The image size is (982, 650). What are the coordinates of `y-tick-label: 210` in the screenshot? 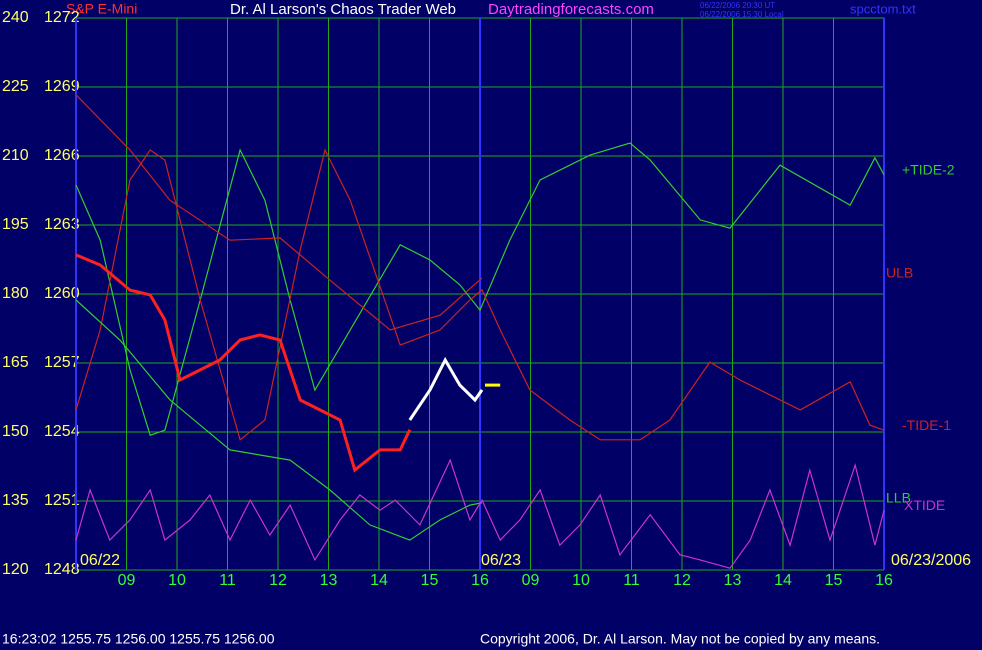 It's located at (15, 155).